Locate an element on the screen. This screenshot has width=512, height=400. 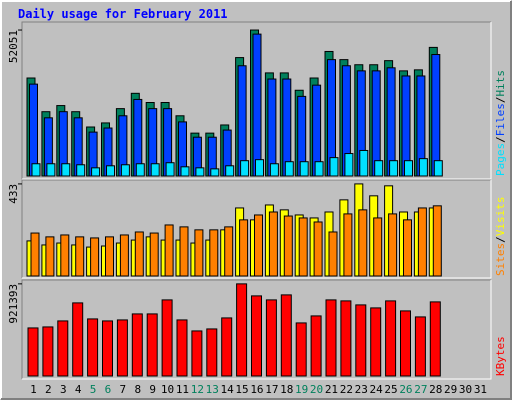
x-tick-label: 4 is located at coordinates (78, 389).